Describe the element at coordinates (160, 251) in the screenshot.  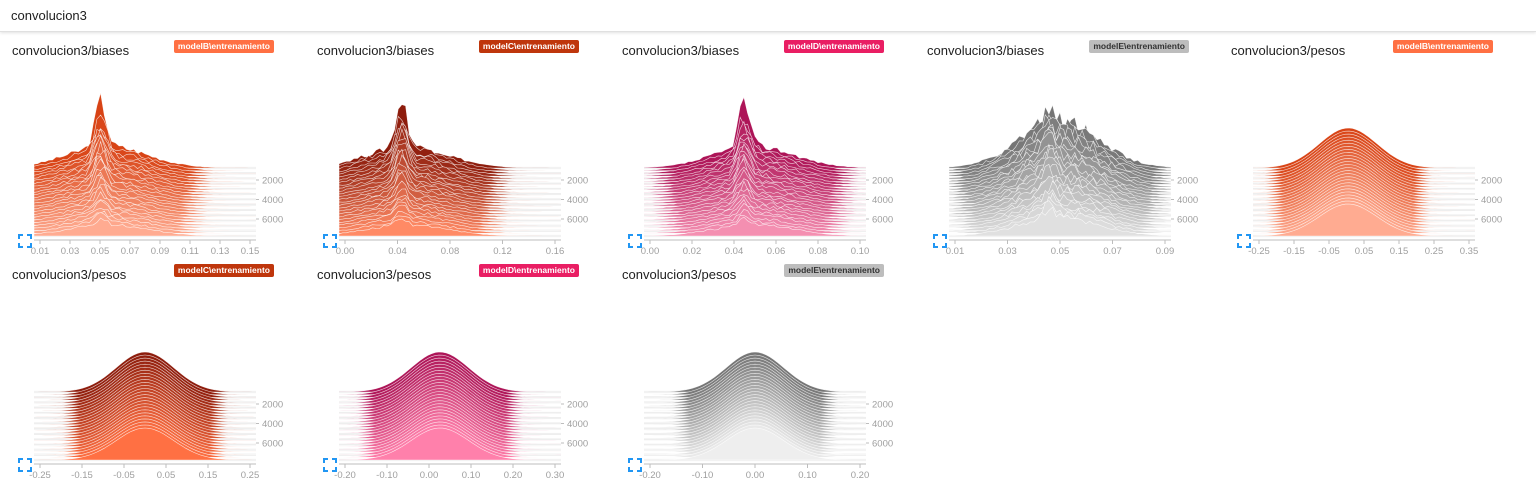
I see `x-tick-label: 0.09` at that location.